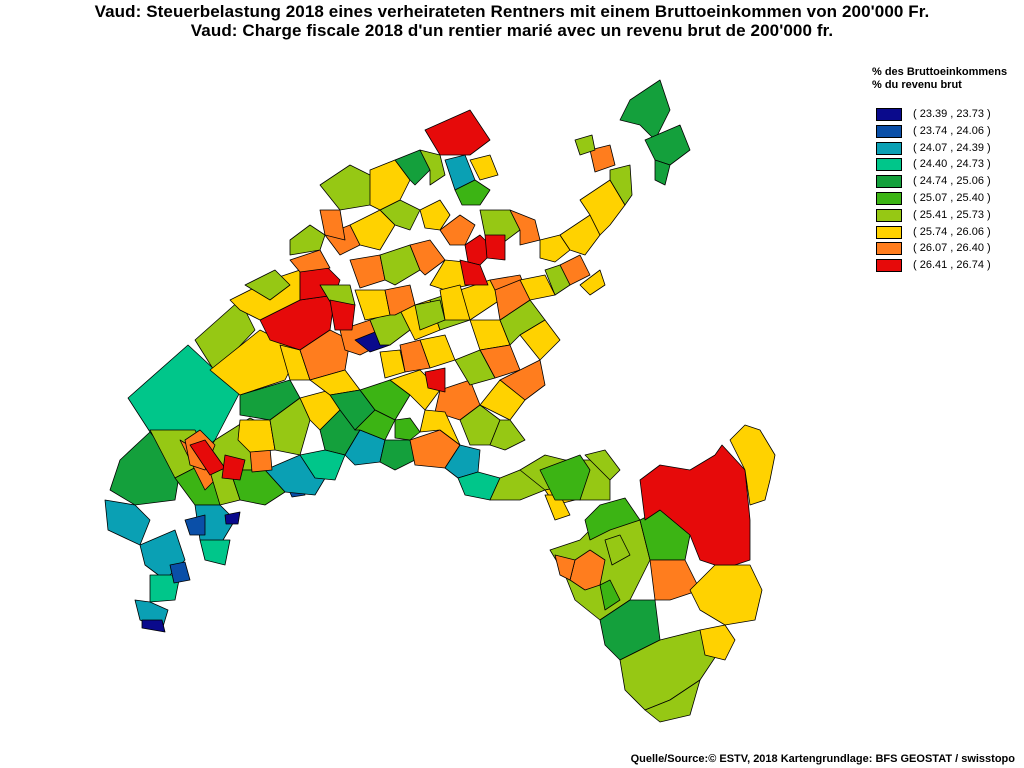 The height and width of the screenshot is (768, 1024). I want to click on legend-label: ( 26.41 , 26.74 ), so click(952, 265).